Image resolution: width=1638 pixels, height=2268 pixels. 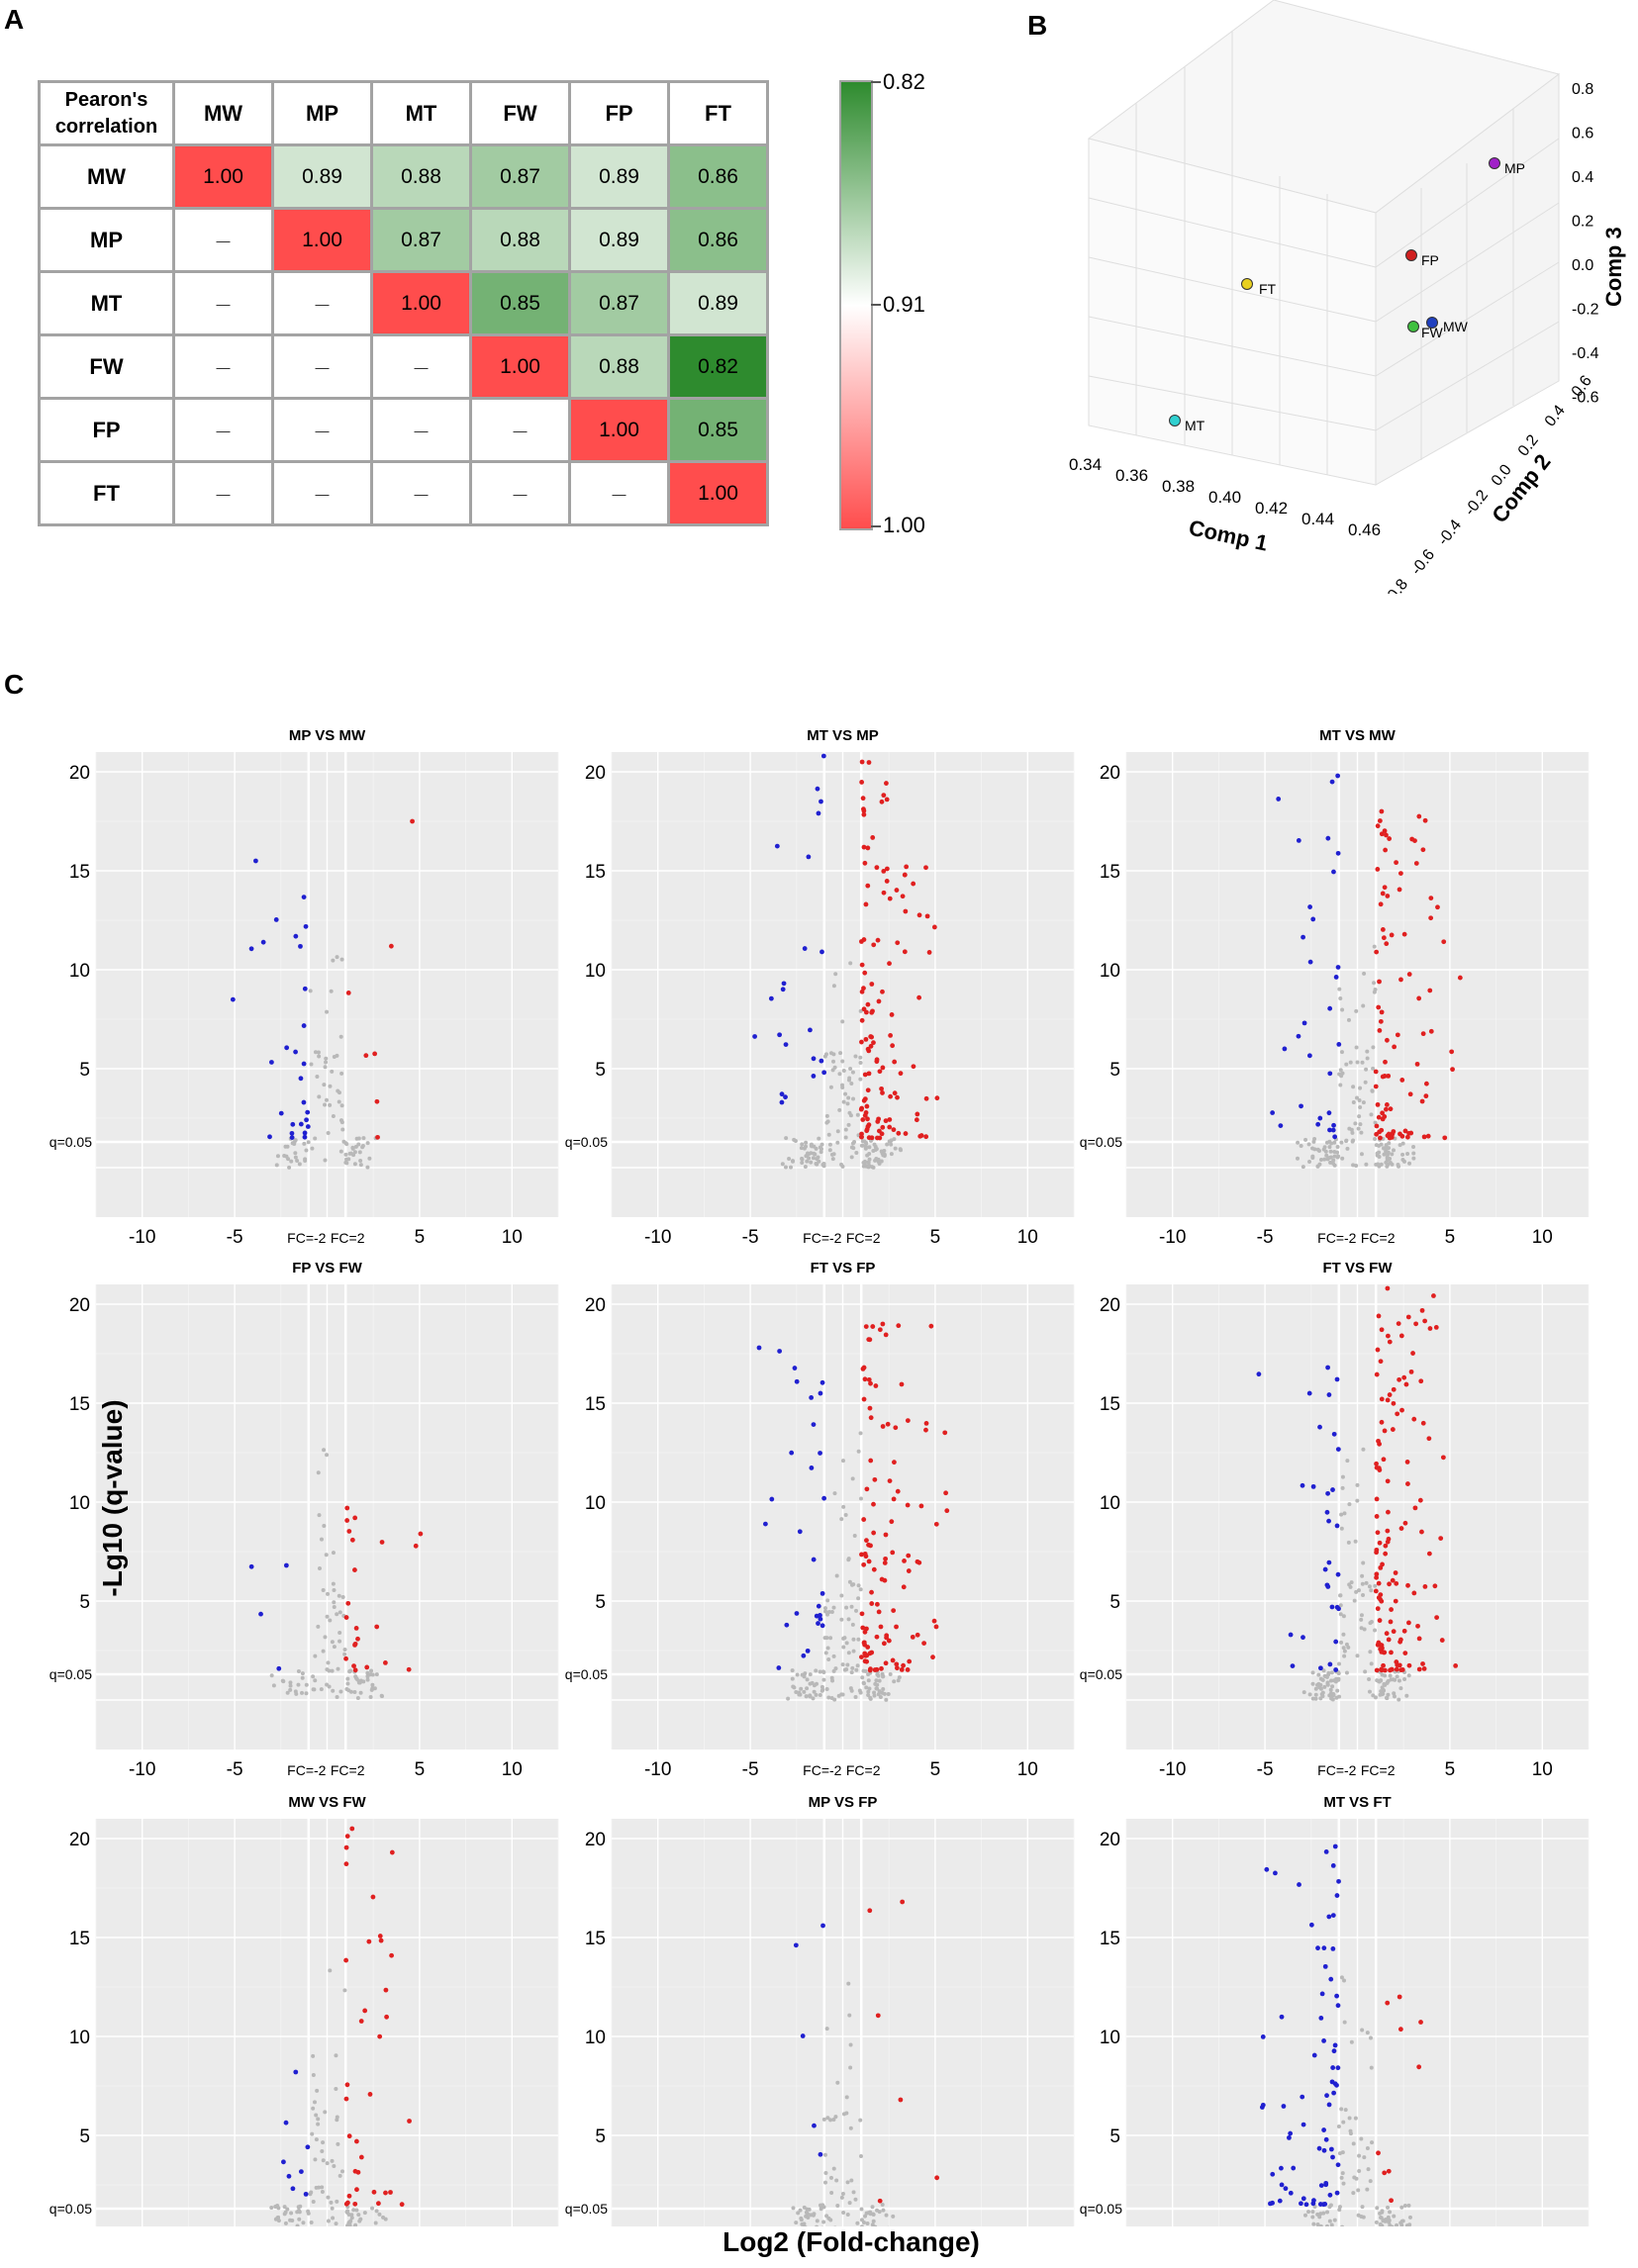 What do you see at coordinates (1110, 1306) in the screenshot?
I see `volcano-y-tick: 20` at bounding box center [1110, 1306].